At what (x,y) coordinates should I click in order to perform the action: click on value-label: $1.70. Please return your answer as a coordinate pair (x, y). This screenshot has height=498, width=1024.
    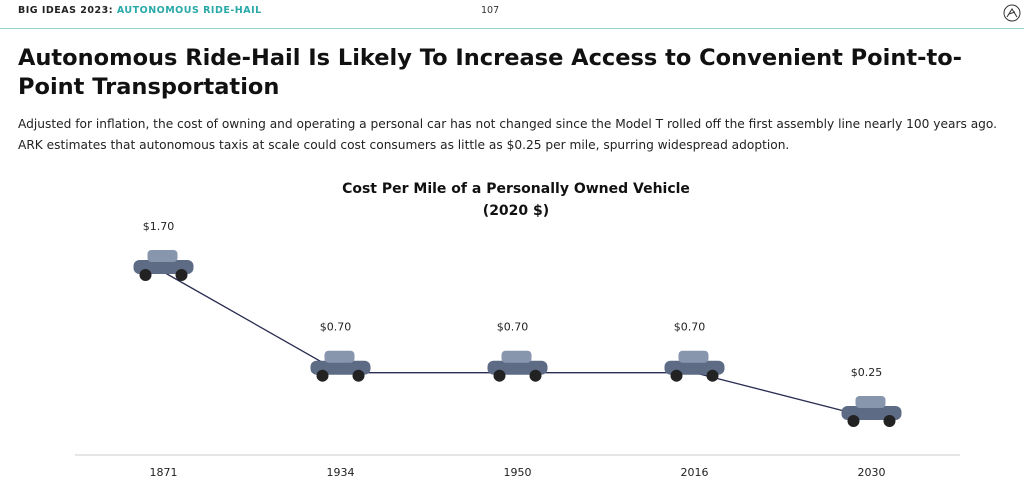
    Looking at the image, I should click on (159, 226).